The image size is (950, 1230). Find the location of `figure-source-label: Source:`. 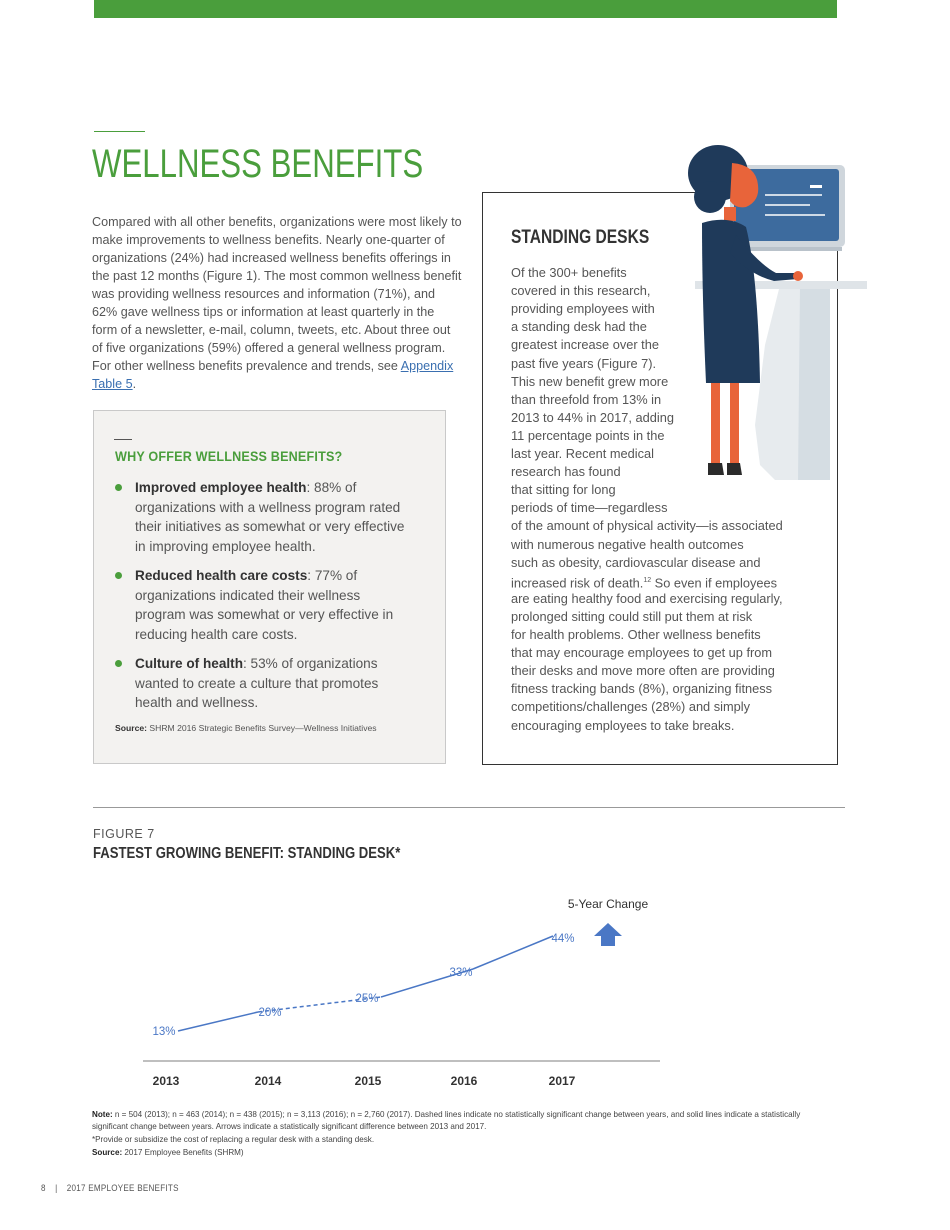

figure-source-label: Source: is located at coordinates (107, 1152).